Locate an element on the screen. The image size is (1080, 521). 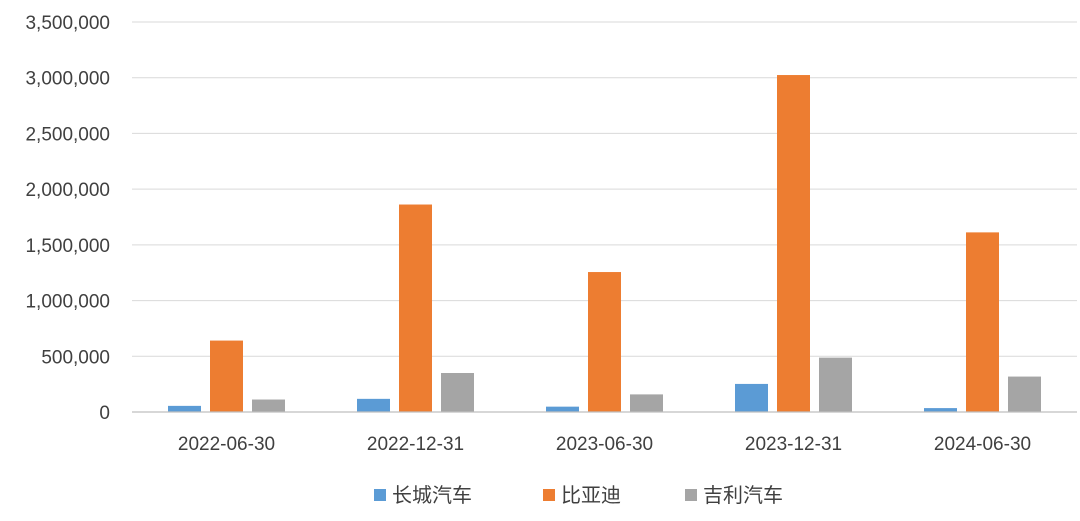
legend: 长城汽车 比亚迪 吉利汽车 is located at coordinates (578, 495).